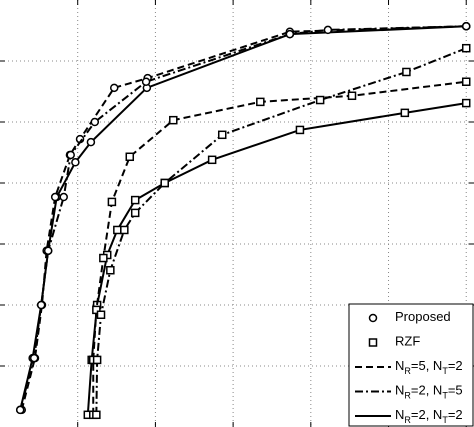 This screenshot has height=427, width=474. I want to click on legend-label: NR=2, NT=2, so click(429, 416).